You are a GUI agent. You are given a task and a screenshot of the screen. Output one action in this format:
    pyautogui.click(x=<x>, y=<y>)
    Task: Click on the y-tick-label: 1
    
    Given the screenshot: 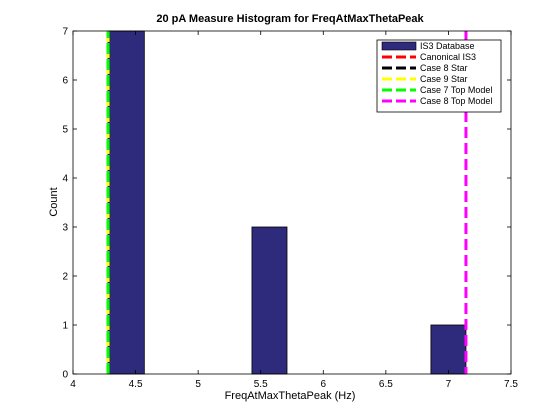 What is the action you would take?
    pyautogui.click(x=65, y=326)
    